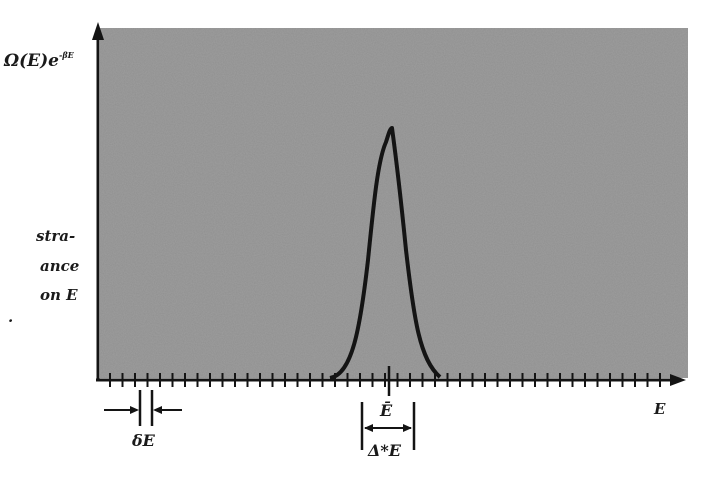  Describe the element at coordinates (388, 426) in the screenshot. I see `peak-width-marker` at that location.